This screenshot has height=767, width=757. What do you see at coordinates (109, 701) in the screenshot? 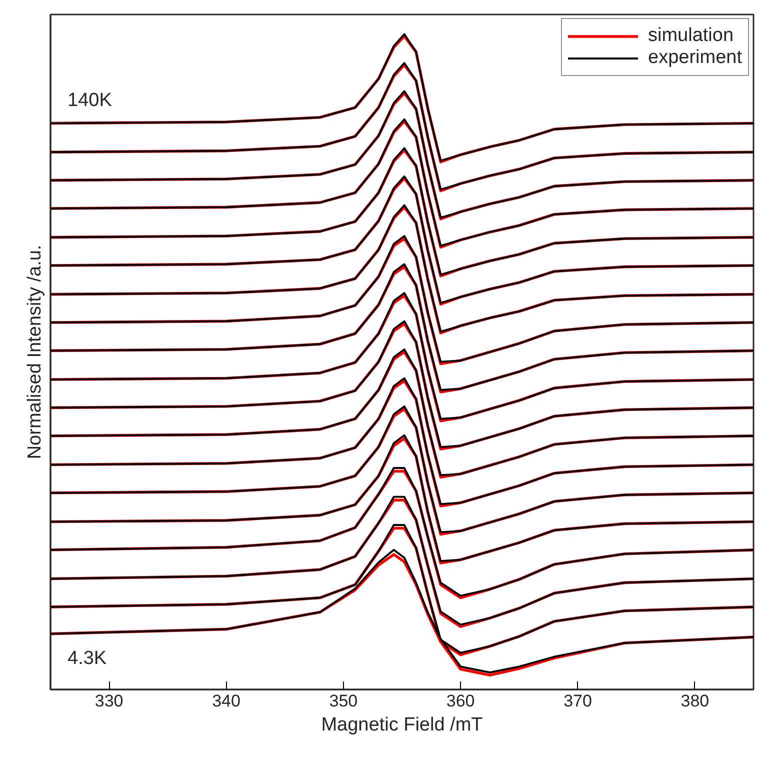
I see `x-tick-label: 330` at bounding box center [109, 701].